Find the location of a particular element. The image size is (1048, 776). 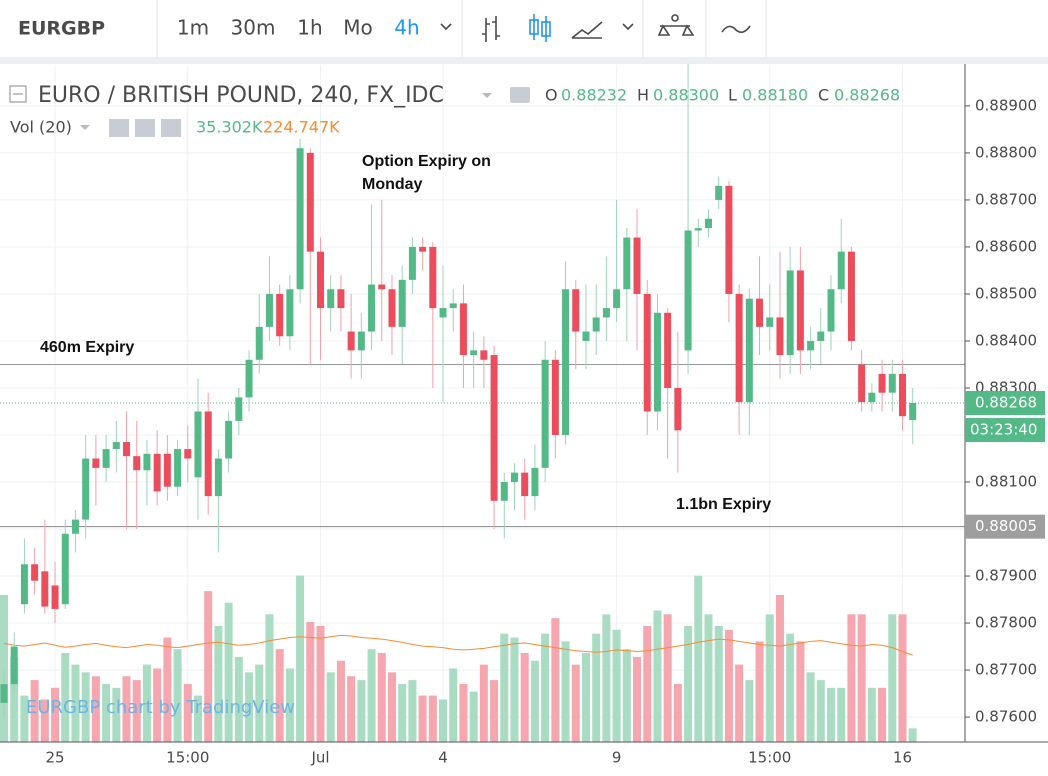

ohlc-value: 0.88232 is located at coordinates (594, 95).